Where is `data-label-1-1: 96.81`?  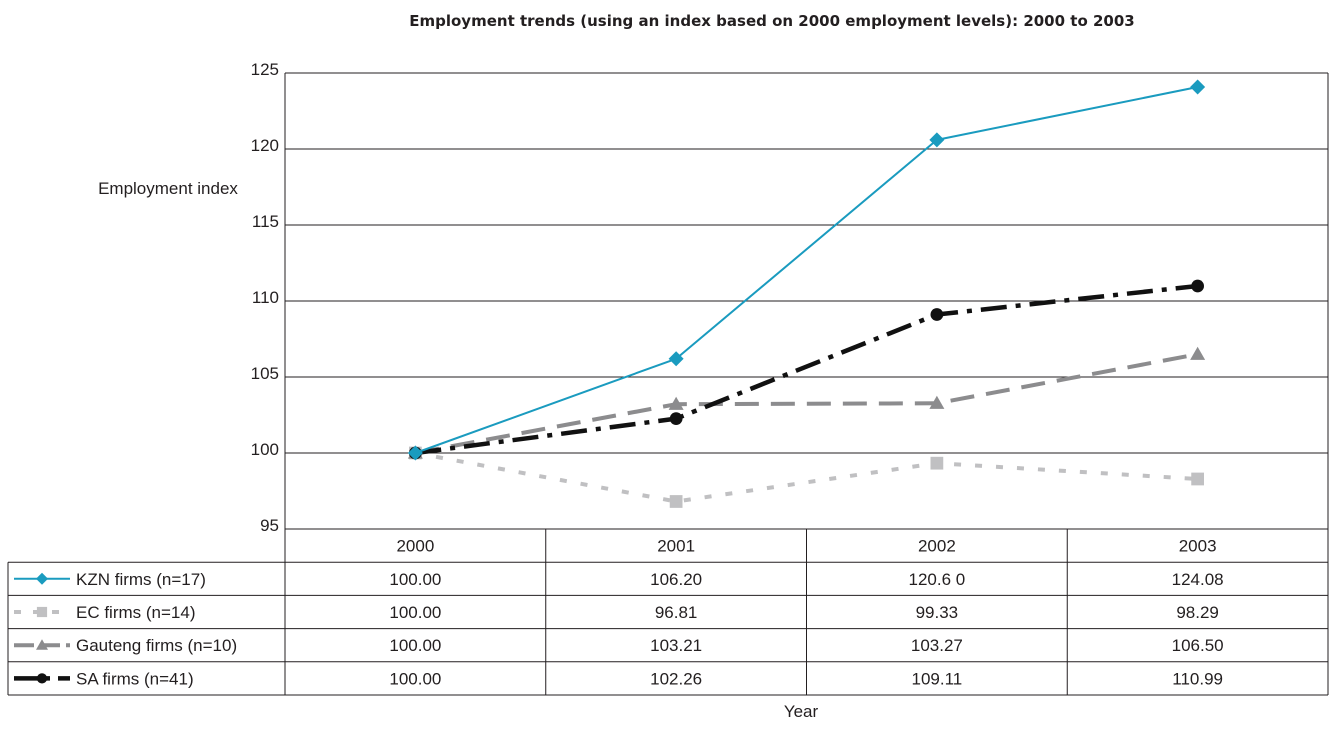
data-label-1-1: 96.81 is located at coordinates (676, 612).